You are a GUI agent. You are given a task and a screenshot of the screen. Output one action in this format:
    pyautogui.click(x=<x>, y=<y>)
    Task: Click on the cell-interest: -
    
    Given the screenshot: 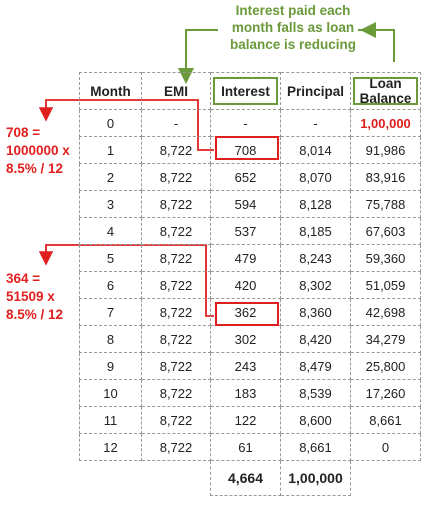 What is the action you would take?
    pyautogui.click(x=245, y=123)
    